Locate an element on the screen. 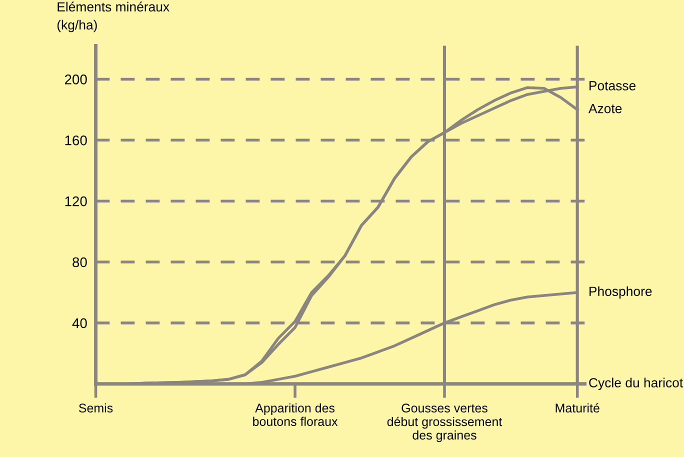 Image resolution: width=684 pixels, height=457 pixels. y-tick-label: 80 is located at coordinates (79, 262).